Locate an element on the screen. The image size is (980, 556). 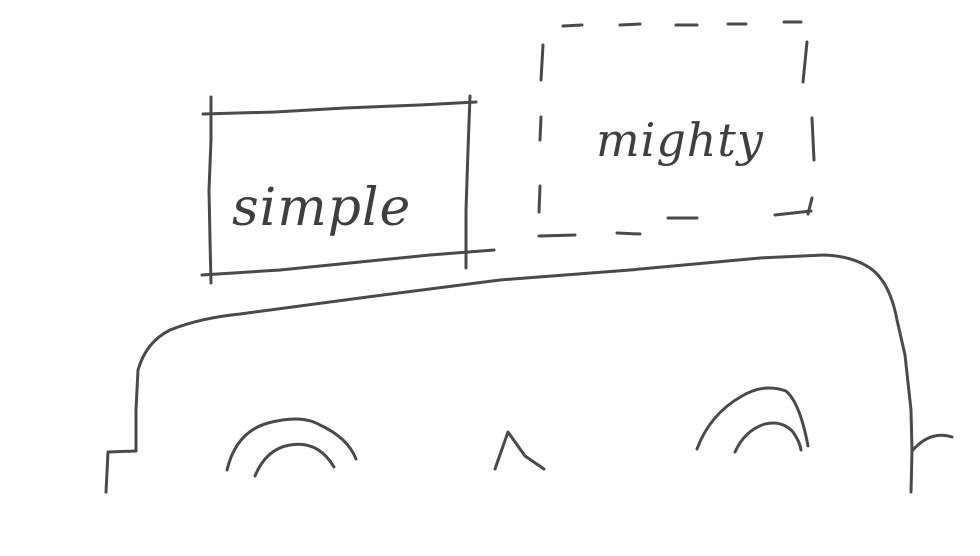
simple-box-right-edge is located at coordinates (468, 182).